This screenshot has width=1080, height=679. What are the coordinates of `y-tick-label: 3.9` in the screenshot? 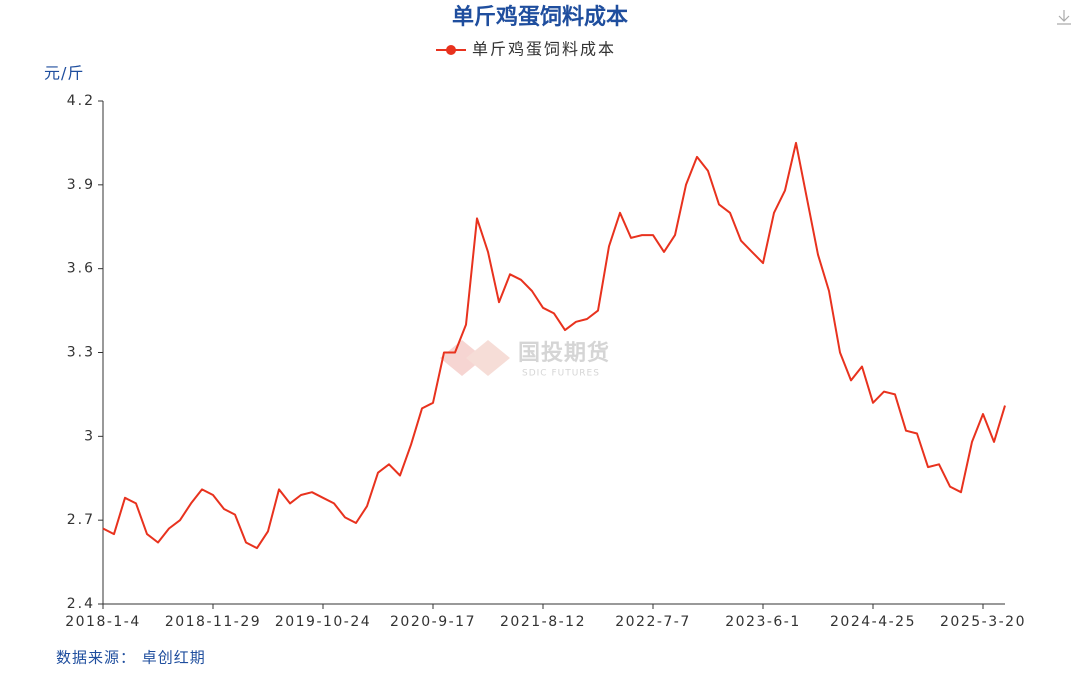 It's located at (81, 185).